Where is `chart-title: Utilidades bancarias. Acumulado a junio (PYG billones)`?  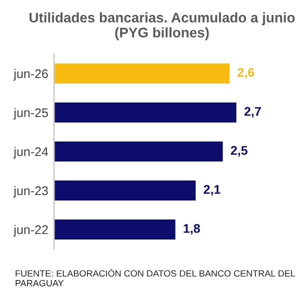 chart-title: Utilidades bancarias. Acumulado a junio (PYG billones) is located at coordinates (162, 26).